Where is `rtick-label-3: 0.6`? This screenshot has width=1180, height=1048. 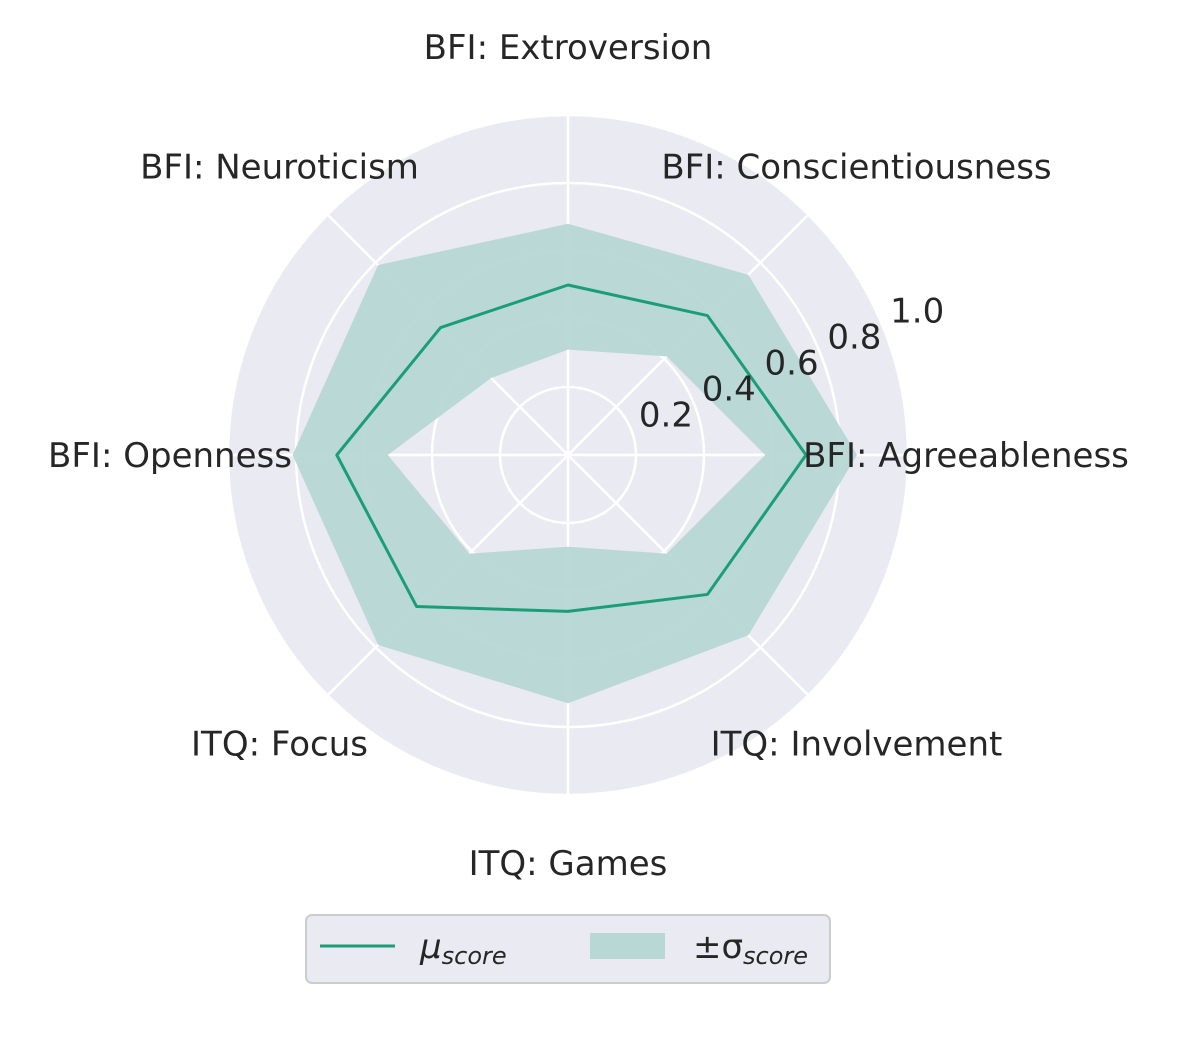
rtick-label-3: 0.6 is located at coordinates (792, 363).